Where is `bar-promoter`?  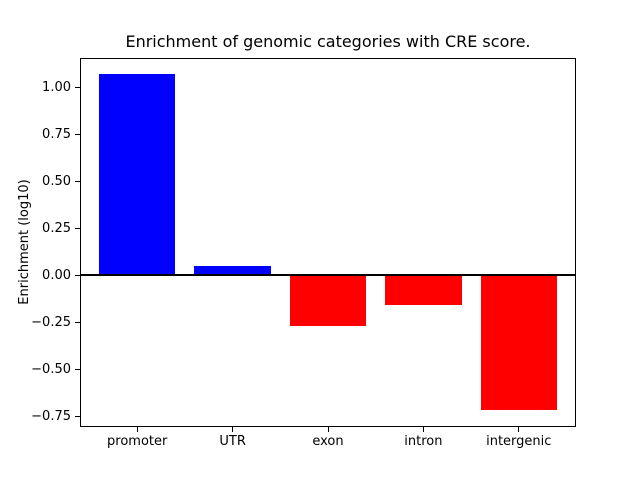 bar-promoter is located at coordinates (137, 175).